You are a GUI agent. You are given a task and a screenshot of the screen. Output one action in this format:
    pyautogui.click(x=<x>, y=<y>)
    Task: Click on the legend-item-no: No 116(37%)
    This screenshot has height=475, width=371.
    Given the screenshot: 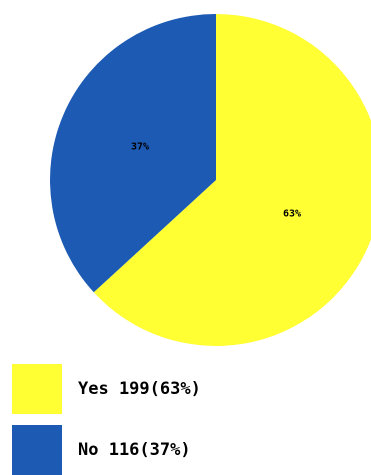 What is the action you would take?
    pyautogui.click(x=101, y=450)
    